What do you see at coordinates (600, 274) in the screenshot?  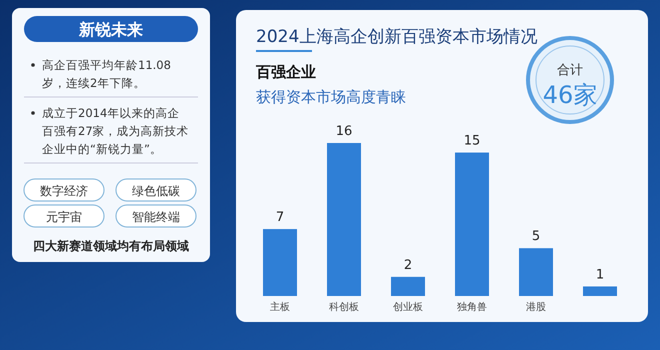 I see `data-label: 1` at bounding box center [600, 274].